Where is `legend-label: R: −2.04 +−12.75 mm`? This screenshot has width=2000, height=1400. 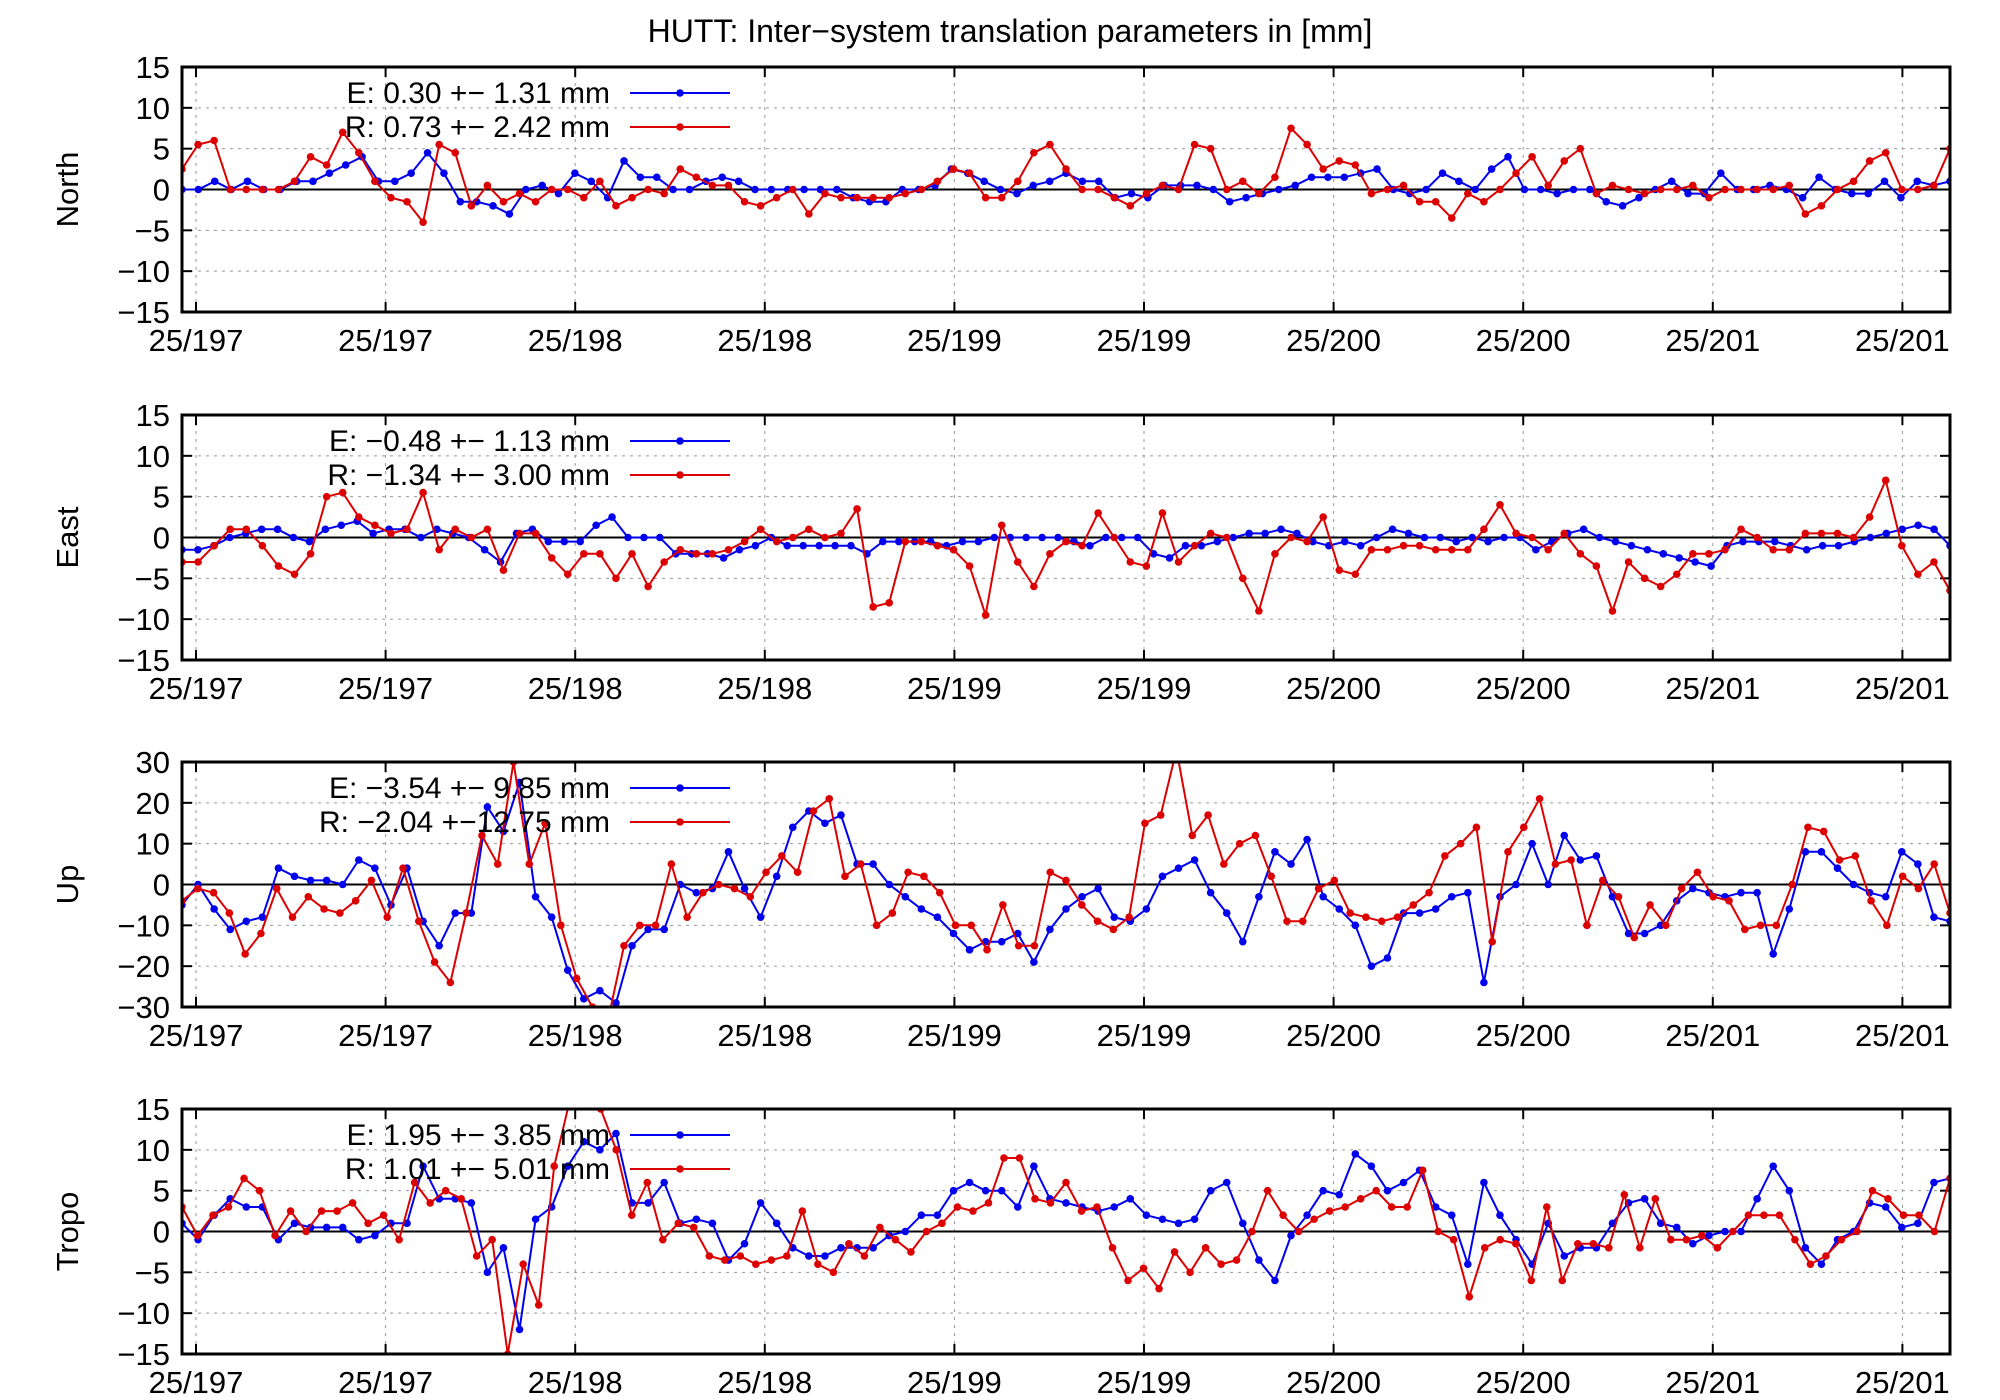 legend-label: R: −2.04 +−12.75 mm is located at coordinates (464, 822).